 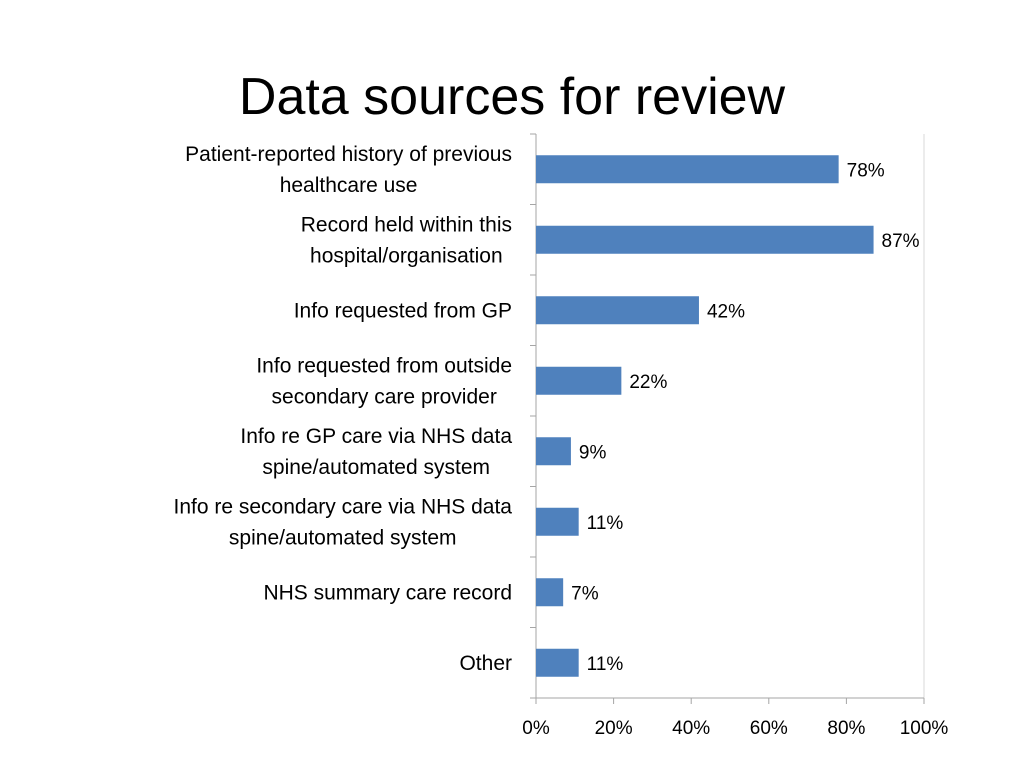 I want to click on x-tick-label: 100%, so click(x=924, y=728).